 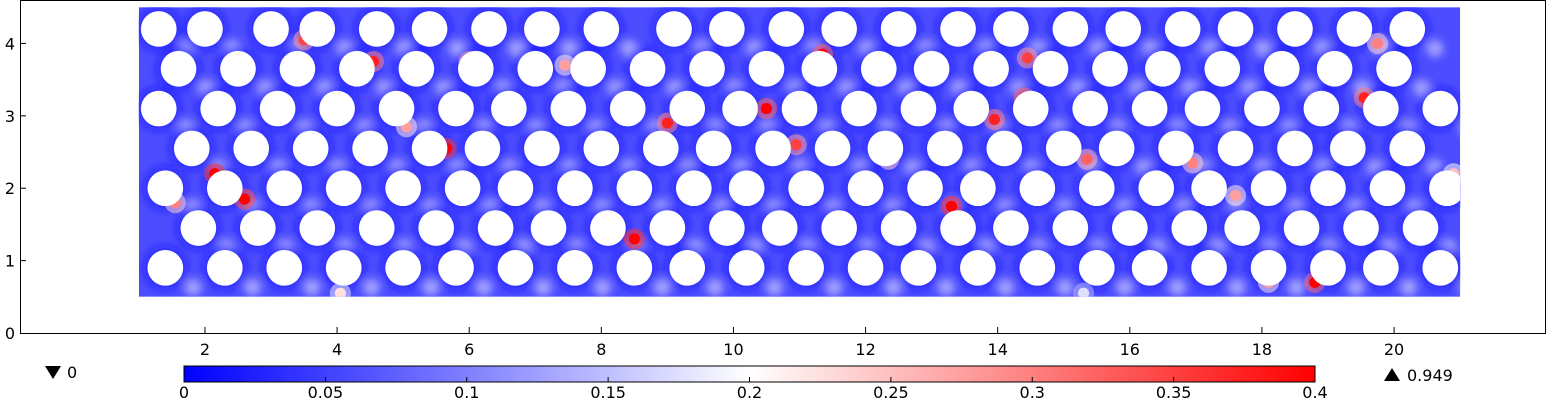 I want to click on x-tick-label: 8, so click(x=601, y=349).